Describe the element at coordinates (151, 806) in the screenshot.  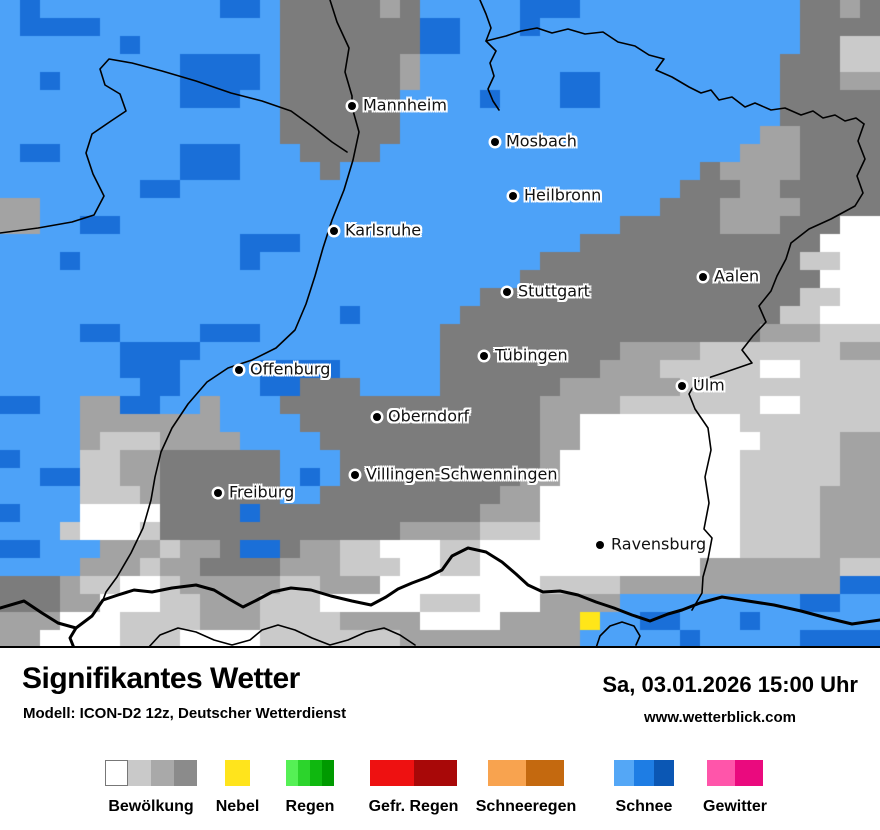
I see `legend-label: Bewölkung` at that location.